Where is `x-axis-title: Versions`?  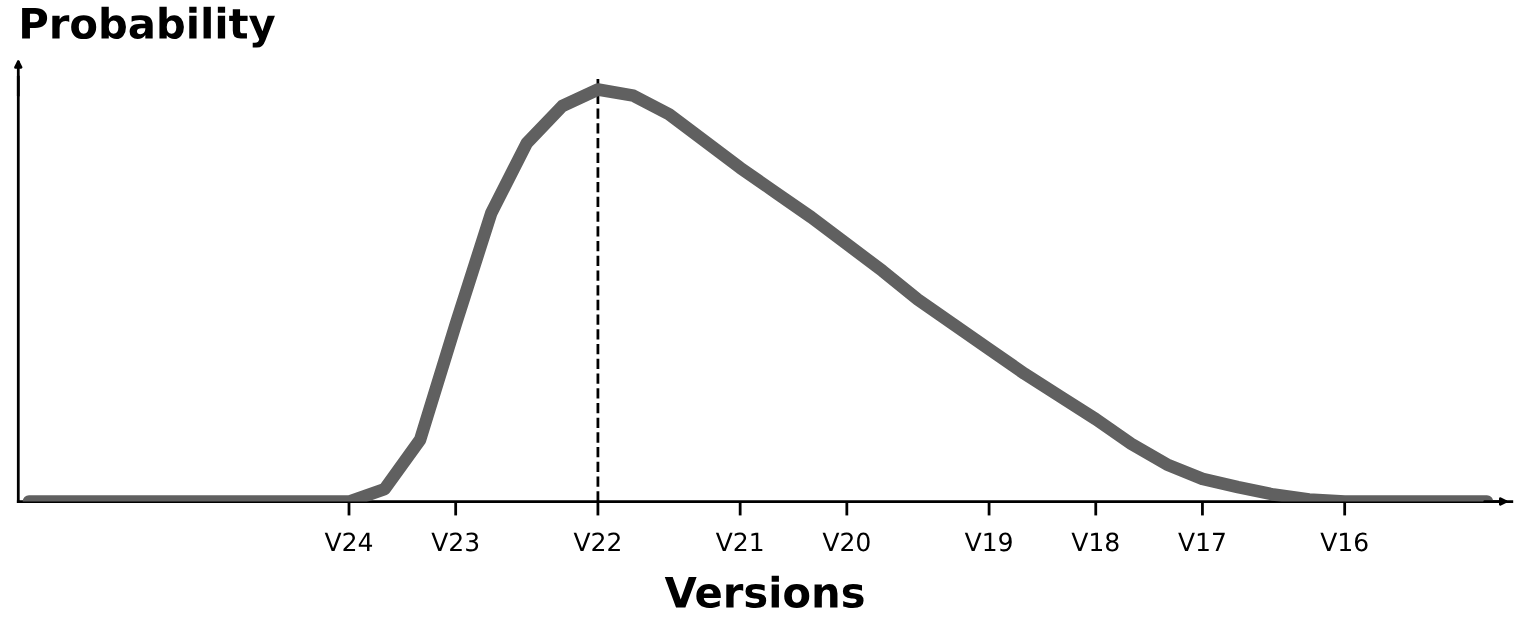 x-axis-title: Versions is located at coordinates (764, 591).